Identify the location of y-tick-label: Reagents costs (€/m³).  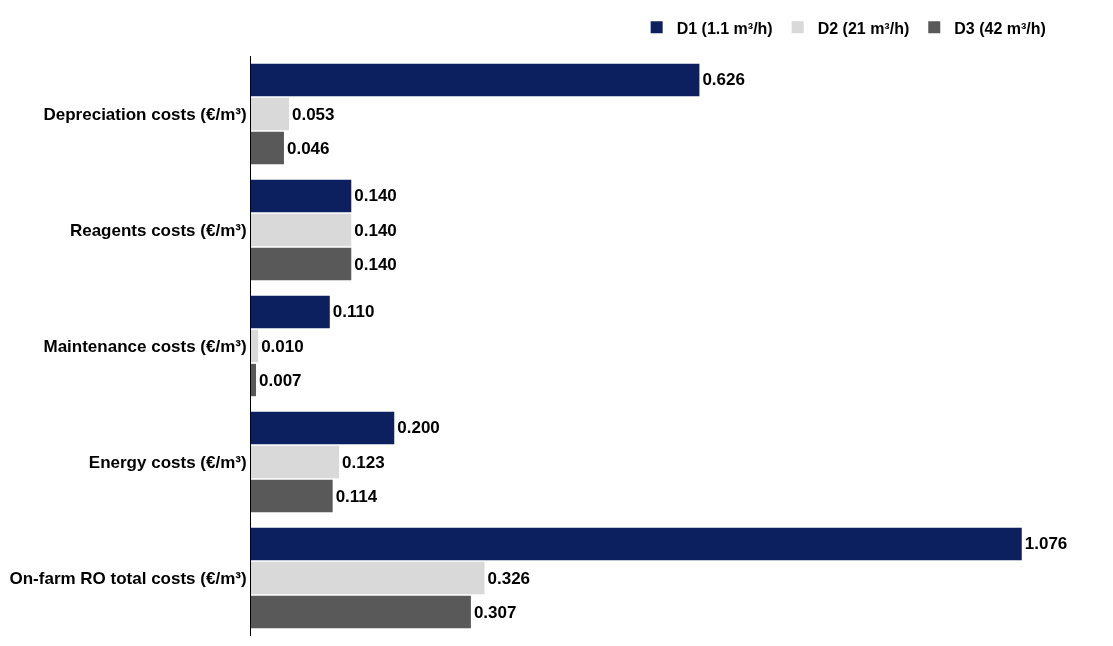
(158, 230).